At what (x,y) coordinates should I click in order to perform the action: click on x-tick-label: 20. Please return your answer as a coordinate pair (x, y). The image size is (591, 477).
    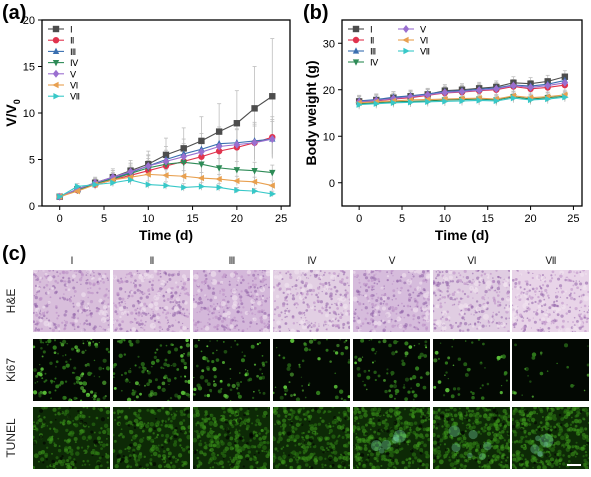
    Looking at the image, I should click on (530, 219).